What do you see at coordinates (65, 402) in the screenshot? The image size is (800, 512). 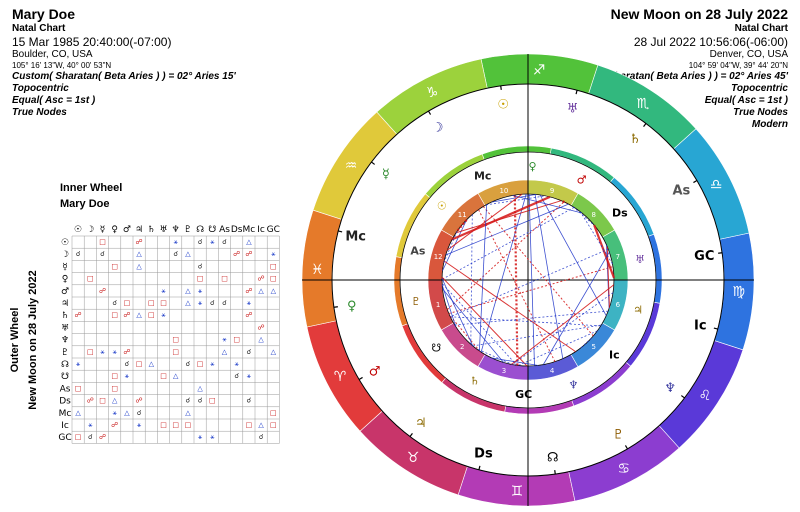 I see `grid-row-symbol: Ds` at bounding box center [65, 402].